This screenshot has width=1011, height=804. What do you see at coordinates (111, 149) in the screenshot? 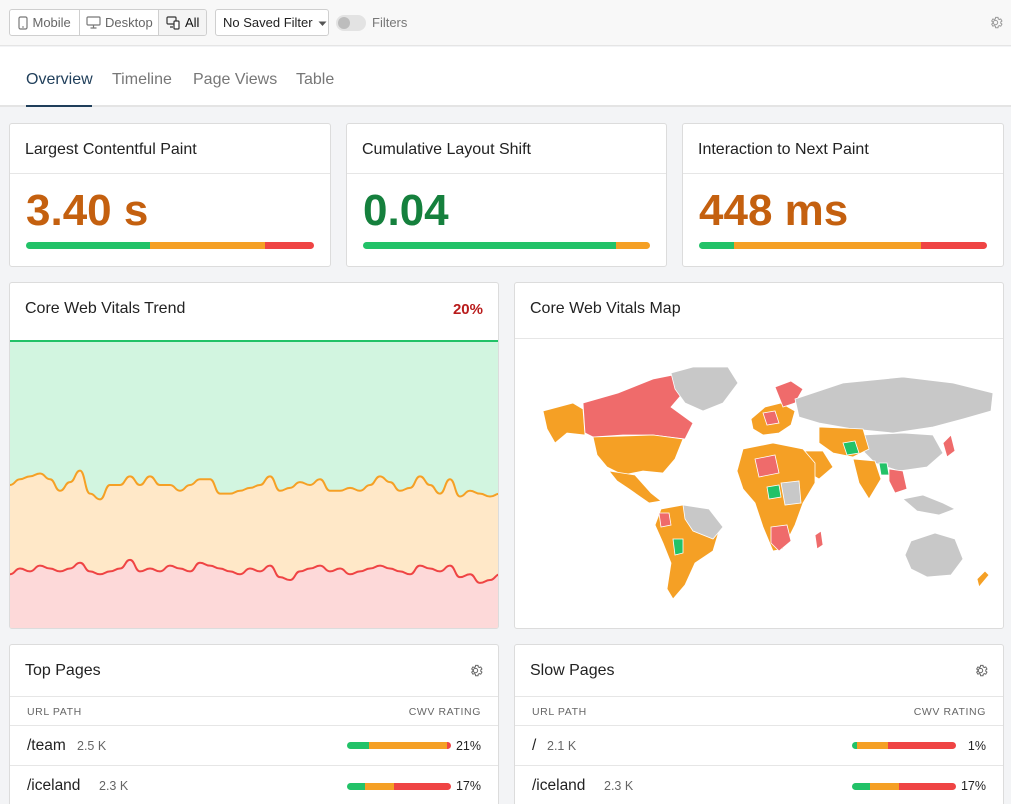
I see `metric-title: Largest Contentful Paint` at bounding box center [111, 149].